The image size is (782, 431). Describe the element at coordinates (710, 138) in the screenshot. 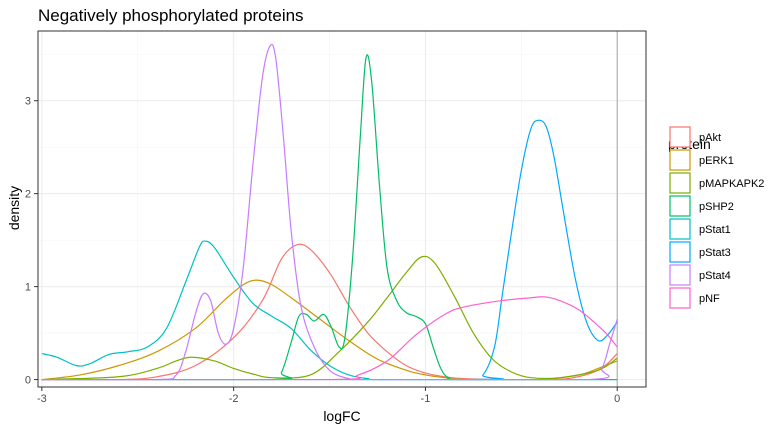

I see `legend-label: pAkt` at that location.